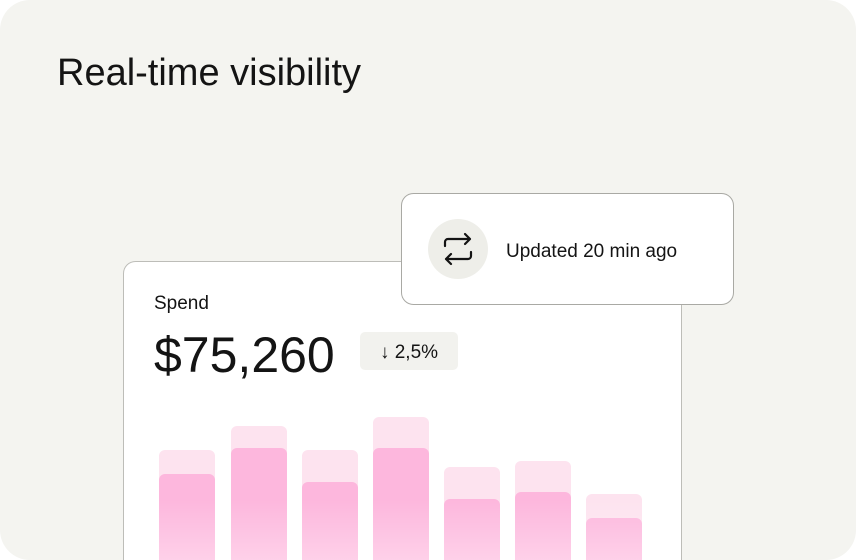 The image size is (856, 560). What do you see at coordinates (244, 355) in the screenshot?
I see `amount: $75,260` at bounding box center [244, 355].